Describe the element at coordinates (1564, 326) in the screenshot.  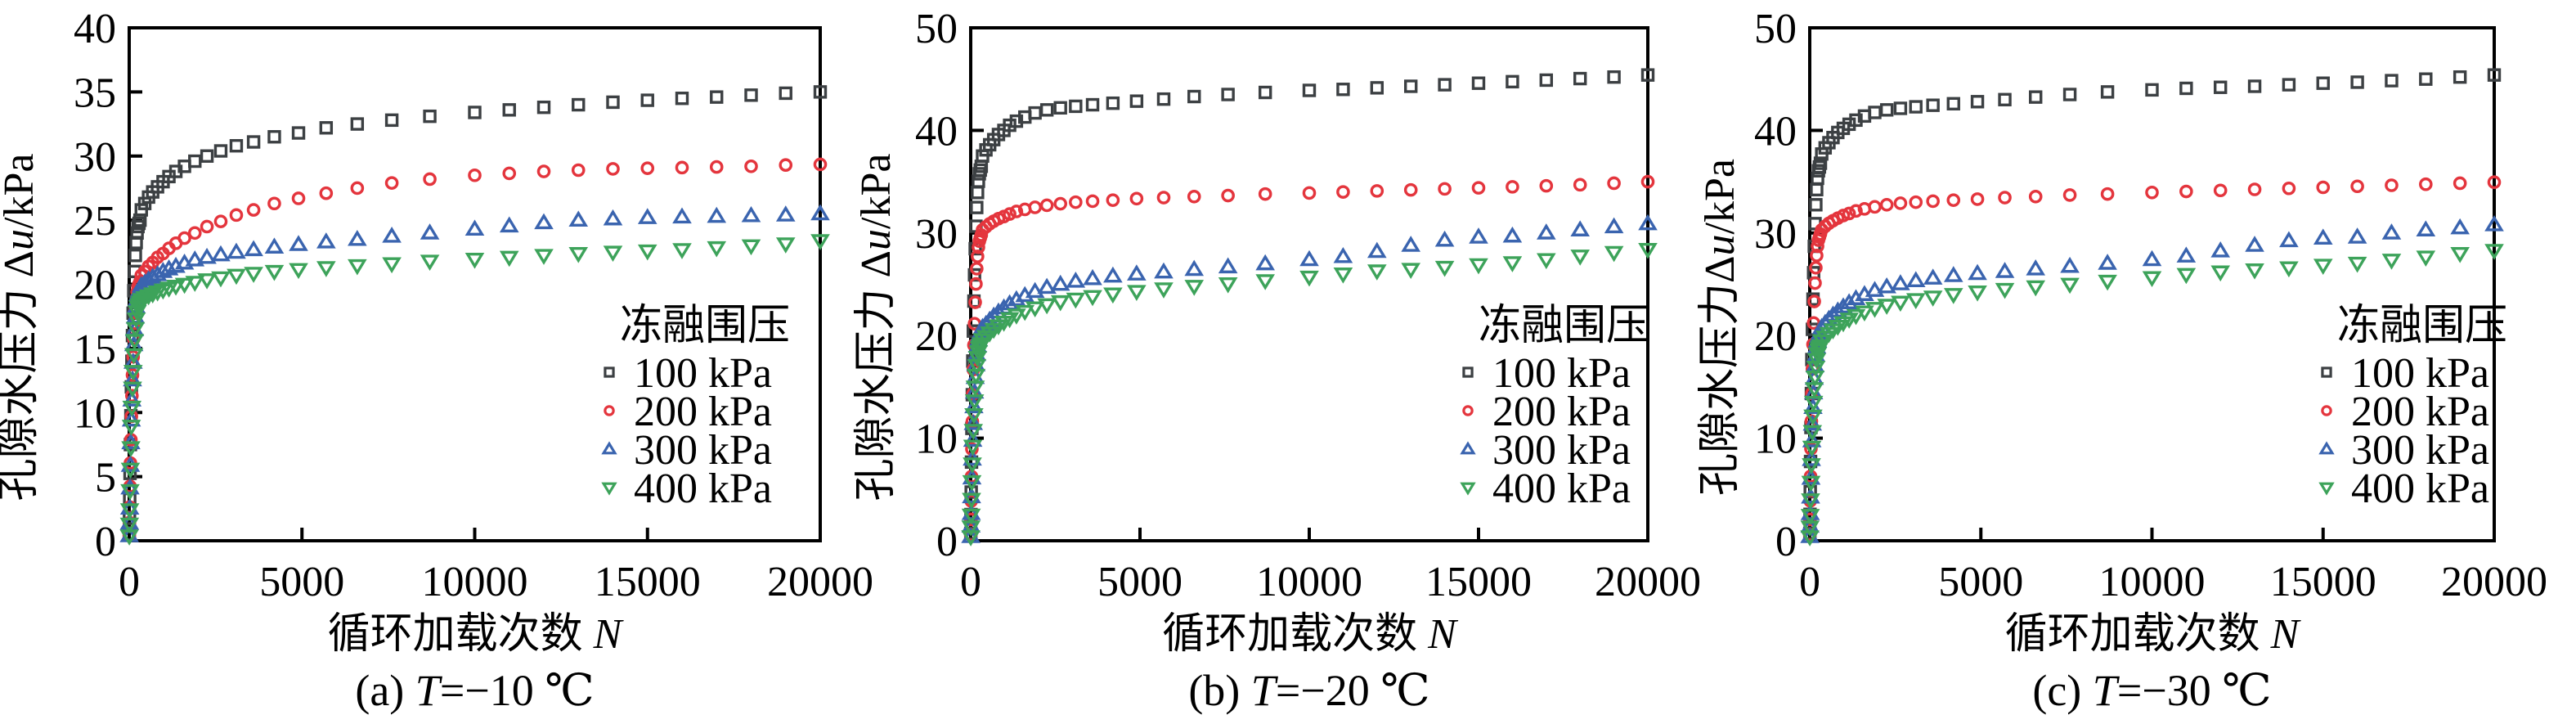
I see `legend-title: 冻融围压` at that location.